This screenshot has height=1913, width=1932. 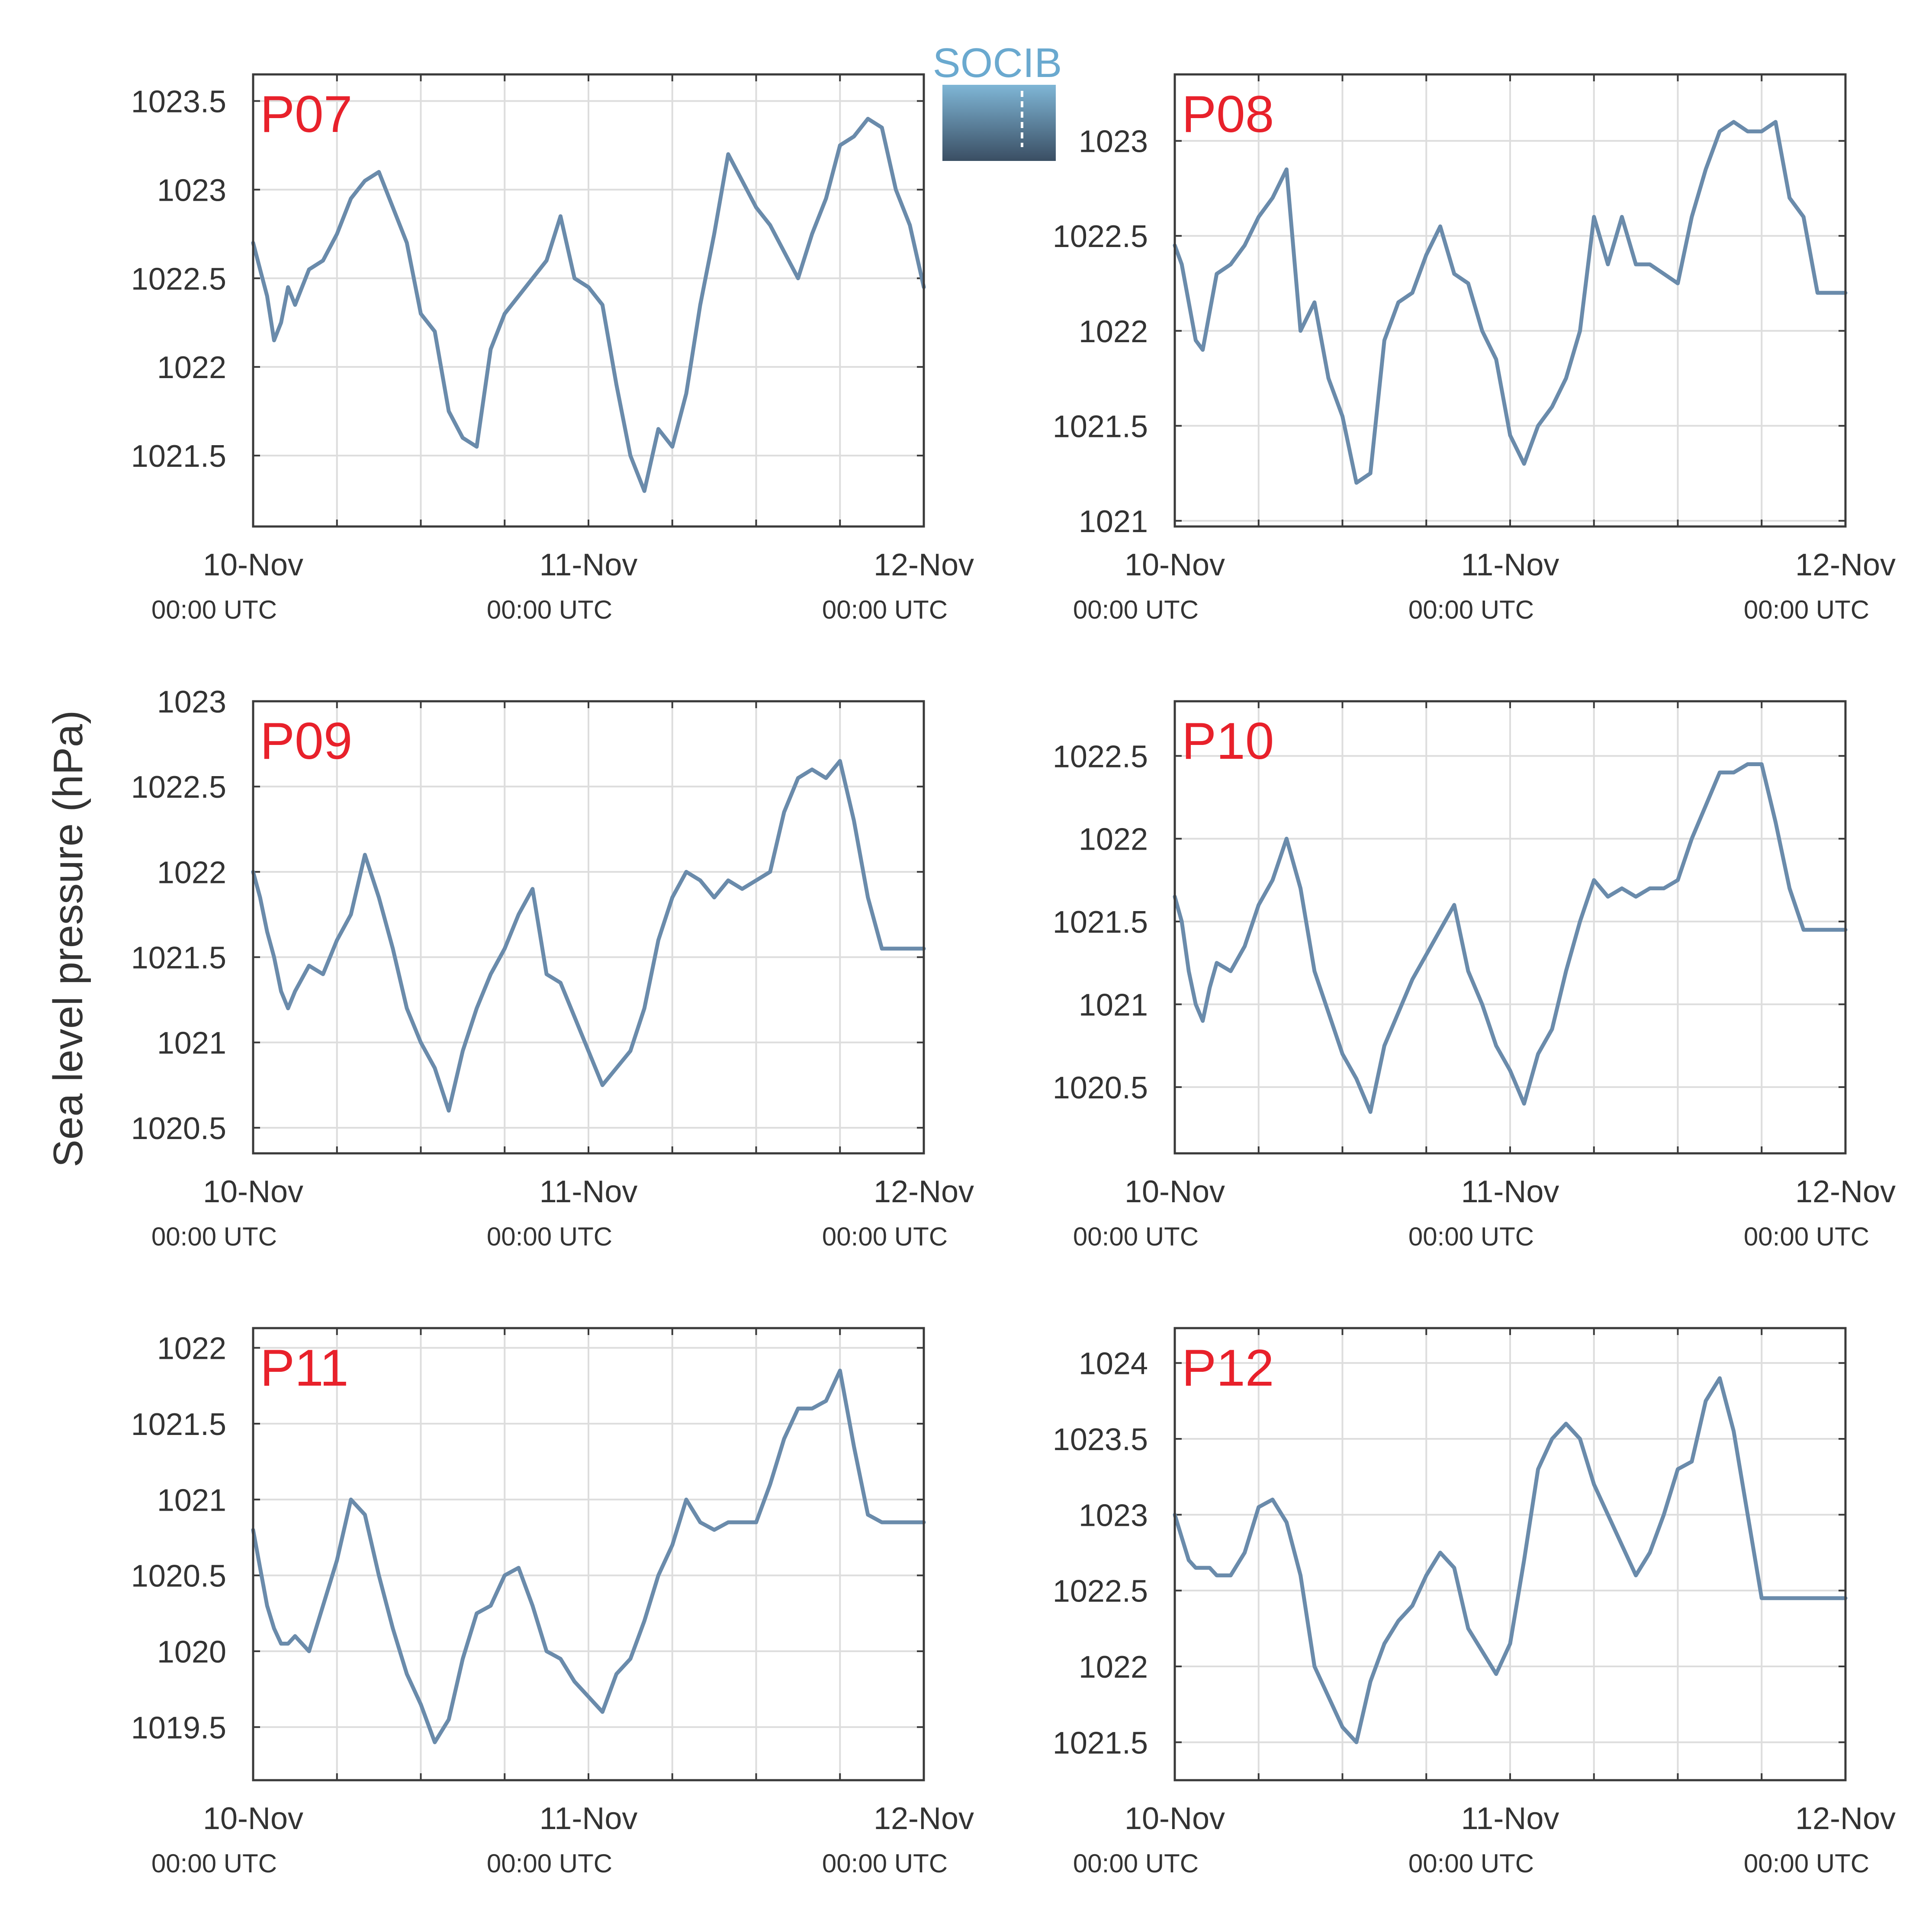 I want to click on y-axis-label: Sea level pressure (hPa), so click(x=68, y=939).